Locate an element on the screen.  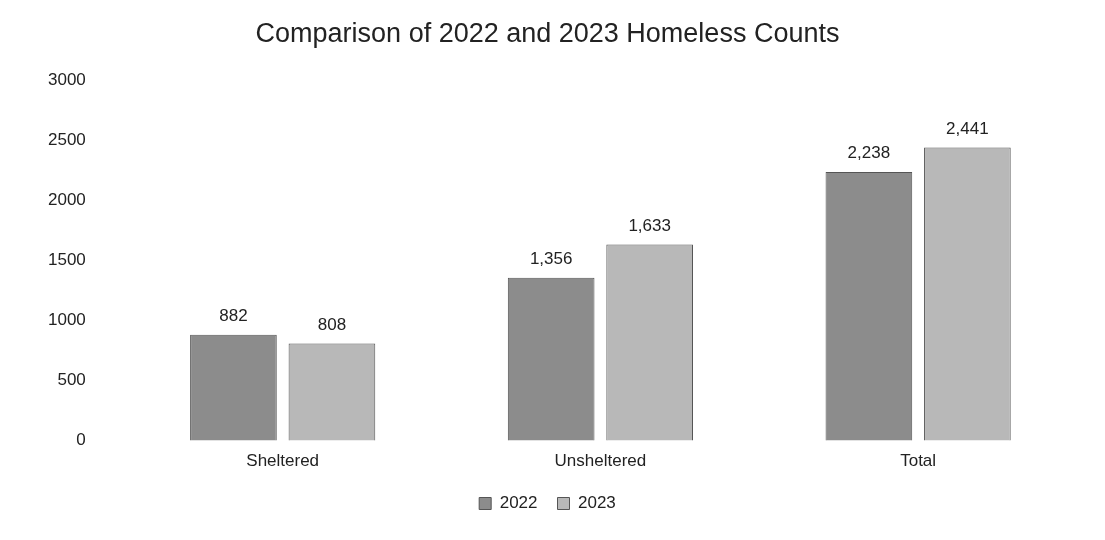
data-label: 882 is located at coordinates (233, 315).